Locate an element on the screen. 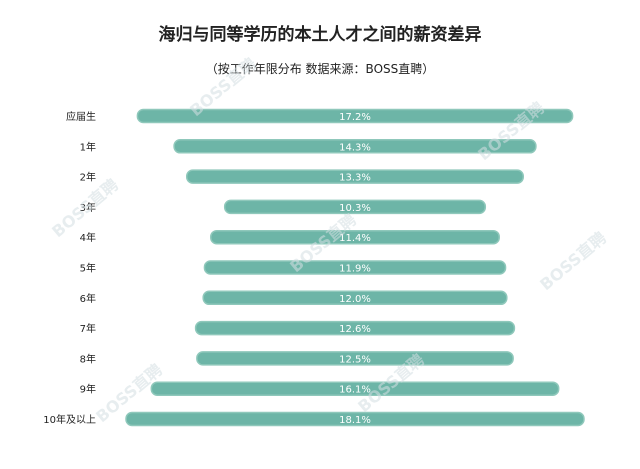 Image resolution: width=640 pixels, height=469 pixels. bar-value-label: 12.6% is located at coordinates (355, 329).